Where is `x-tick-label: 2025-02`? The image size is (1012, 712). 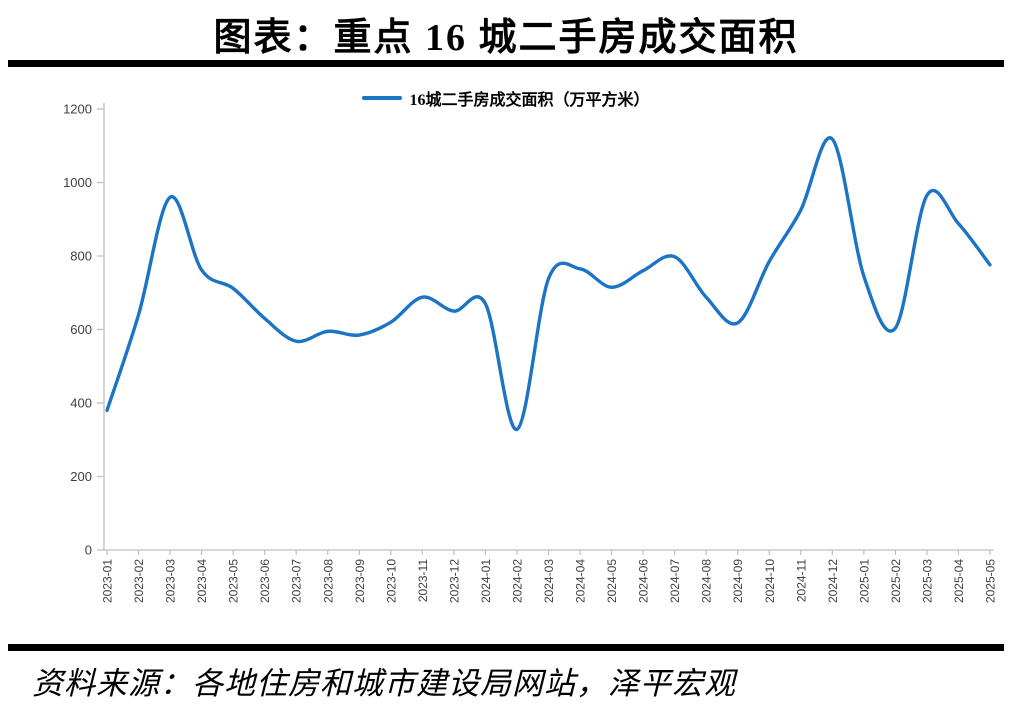 x-tick-label: 2025-02 is located at coordinates (896, 581).